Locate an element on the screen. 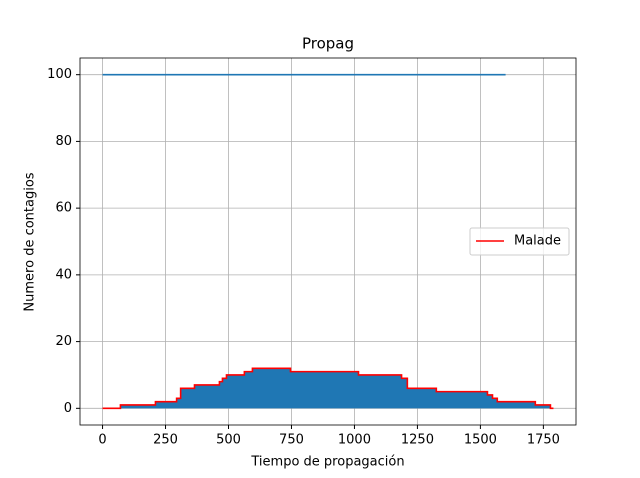 The image size is (640, 478). y-tick-label: 100 is located at coordinates (59, 74).